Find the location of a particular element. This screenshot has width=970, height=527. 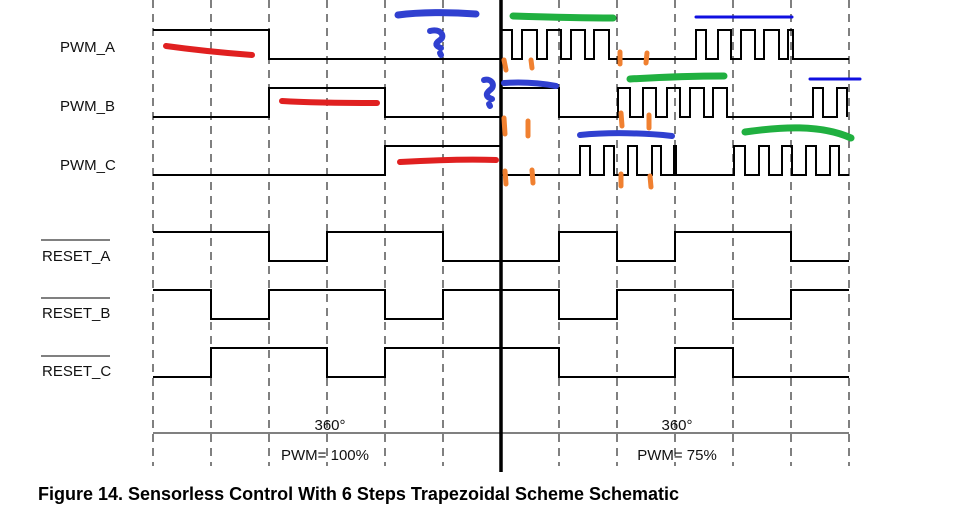

label-reset-a: RESET_A is located at coordinates (76, 256).